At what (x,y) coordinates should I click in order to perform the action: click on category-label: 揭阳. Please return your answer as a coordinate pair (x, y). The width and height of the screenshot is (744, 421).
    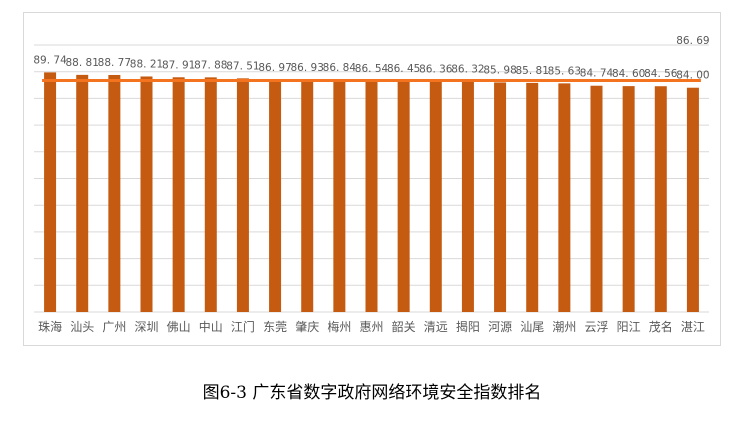
    Looking at the image, I should click on (468, 326).